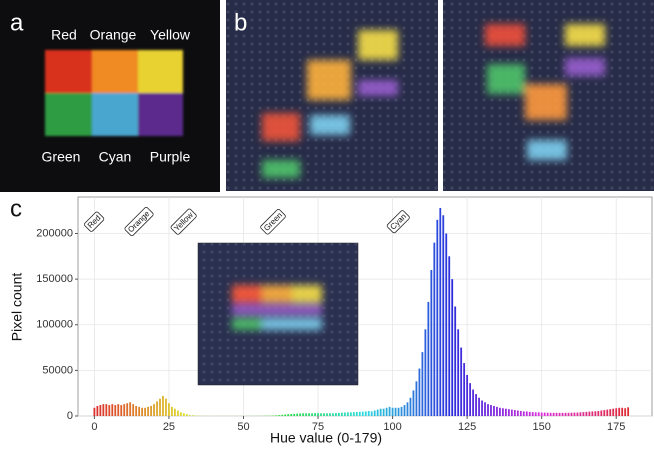 This screenshot has height=459, width=654. I want to click on color-label: Red, so click(64, 35).